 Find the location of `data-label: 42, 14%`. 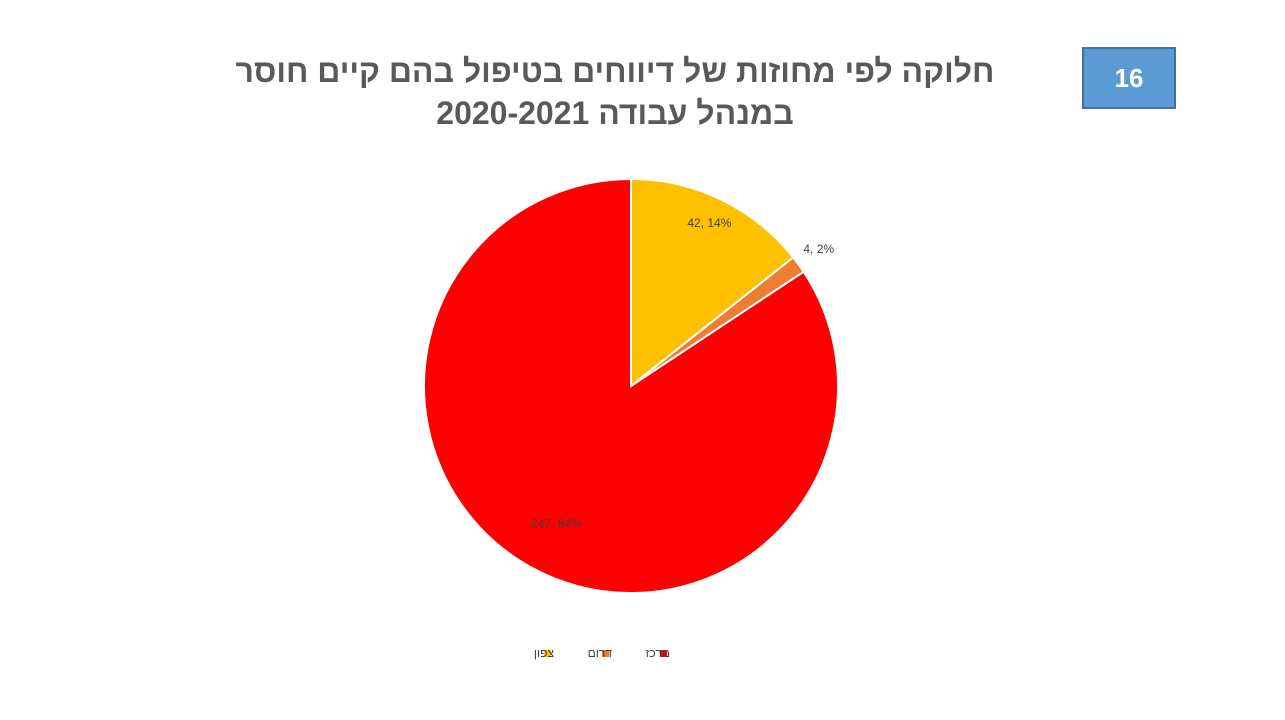

data-label: 42, 14% is located at coordinates (709, 223).